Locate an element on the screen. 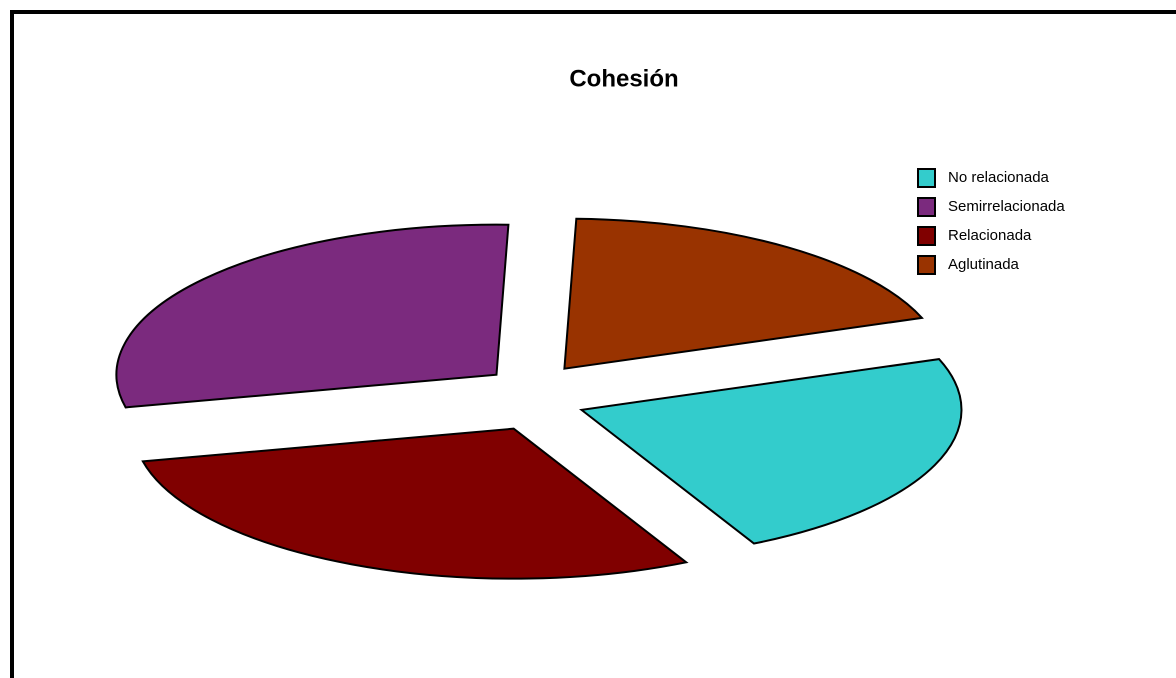  legend-label: Aglutinada is located at coordinates (984, 264).